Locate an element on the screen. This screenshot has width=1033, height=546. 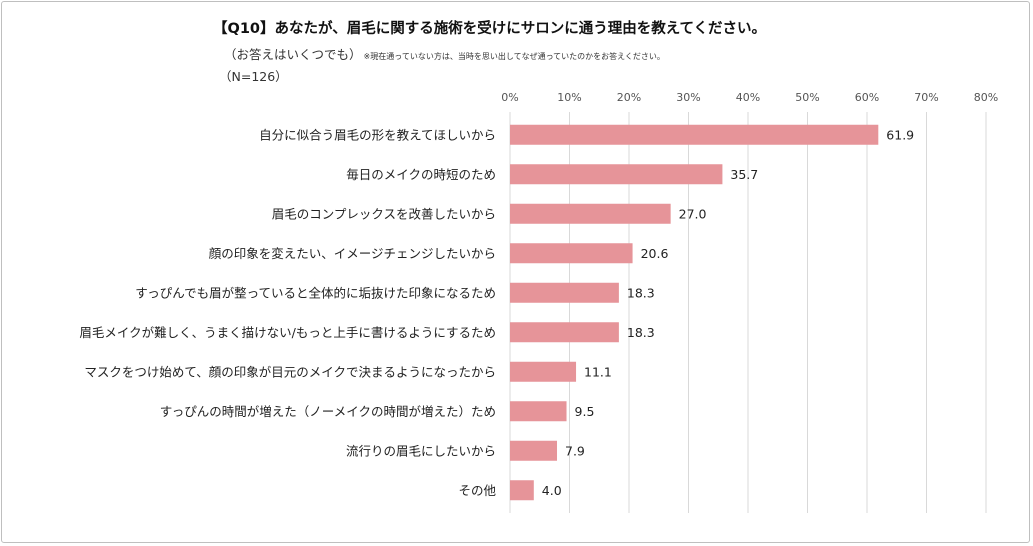
data-label: 11.1 is located at coordinates (598, 371).